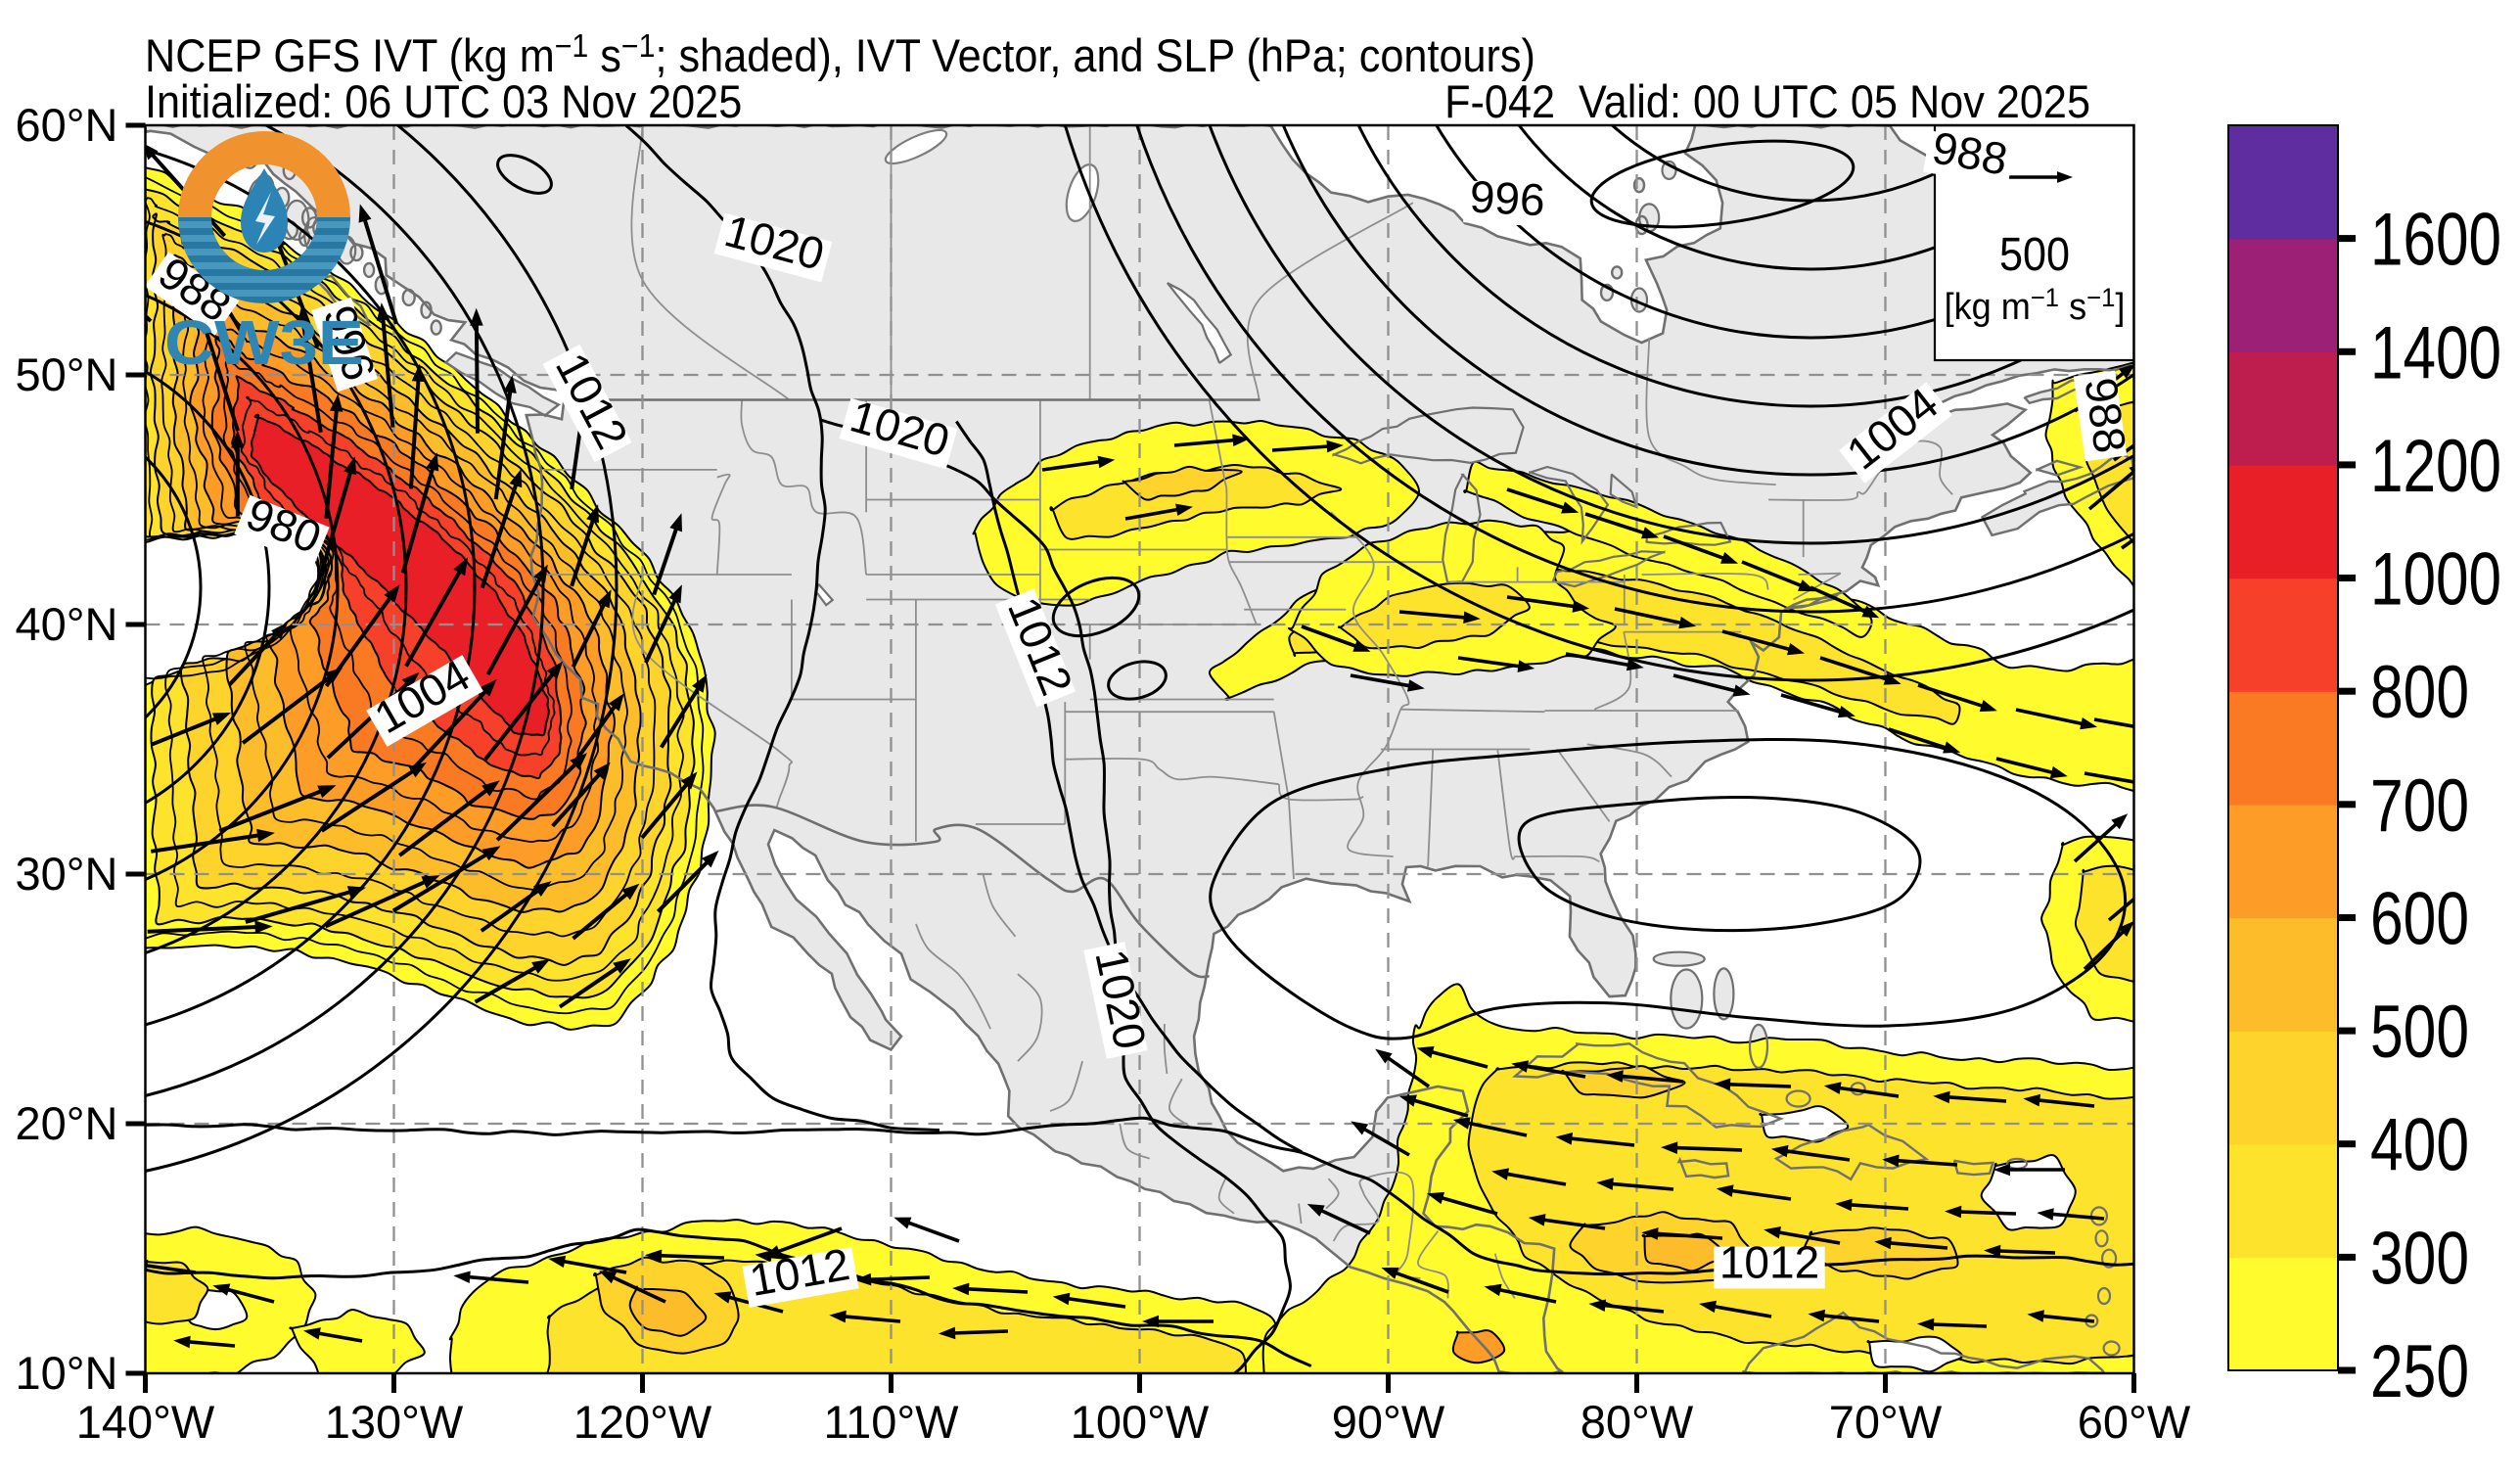  What do you see at coordinates (66, 1123) in the screenshot?
I see `svg-text: 20°N` at bounding box center [66, 1123].